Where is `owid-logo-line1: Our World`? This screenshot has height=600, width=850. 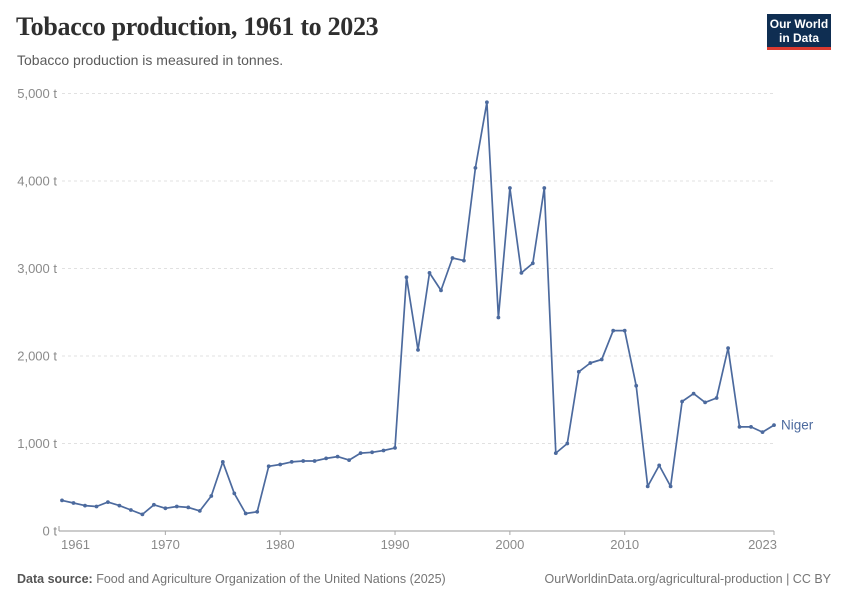
owid-logo-line1: Our World is located at coordinates (799, 23).